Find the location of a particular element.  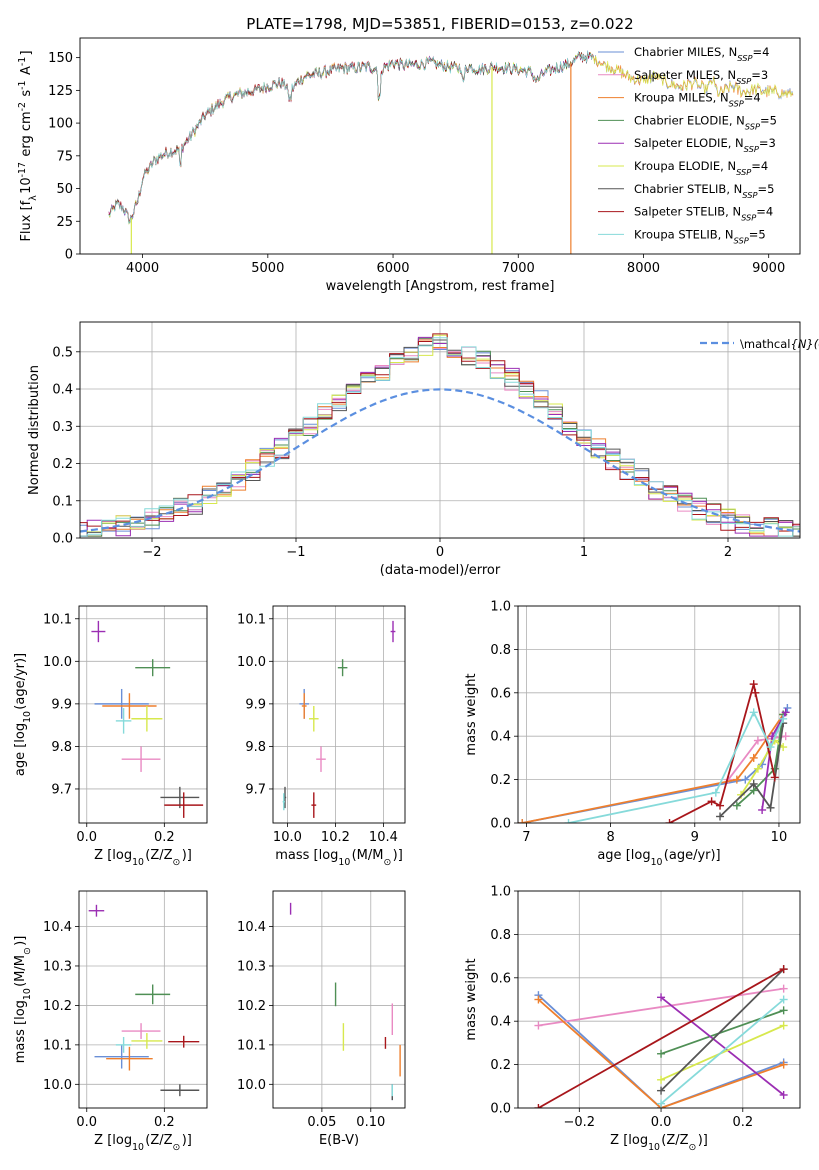

y-tick-label: 10.1 is located at coordinates (57, 619).